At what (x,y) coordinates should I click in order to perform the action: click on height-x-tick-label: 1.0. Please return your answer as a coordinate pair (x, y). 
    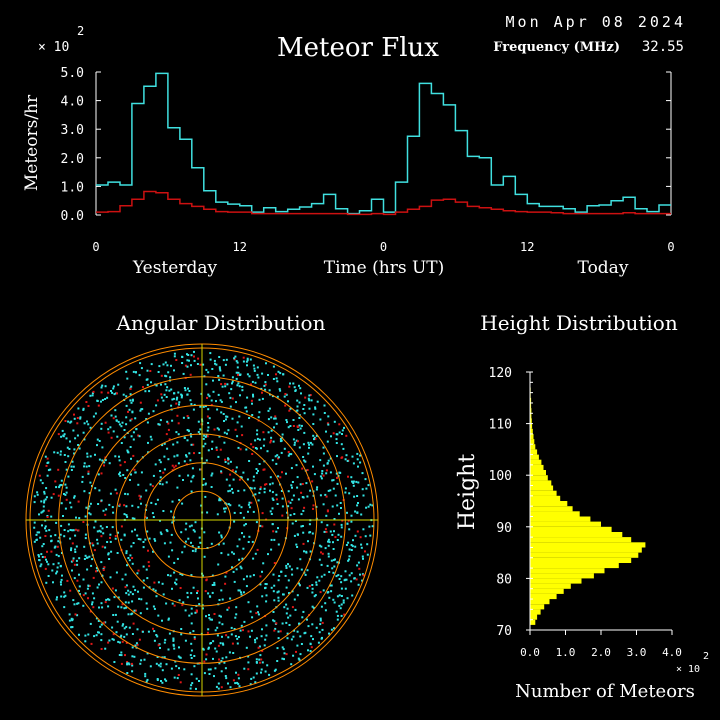
    Looking at the image, I should click on (566, 652).